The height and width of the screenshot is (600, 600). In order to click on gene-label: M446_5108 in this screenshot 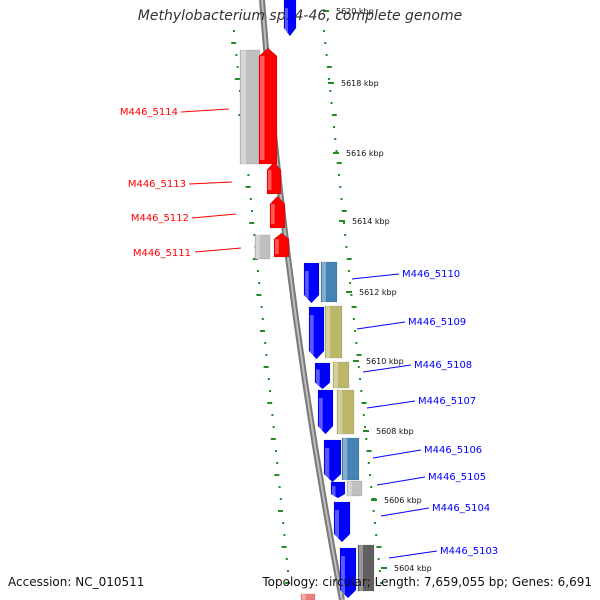, I will do `click(443, 365)`.